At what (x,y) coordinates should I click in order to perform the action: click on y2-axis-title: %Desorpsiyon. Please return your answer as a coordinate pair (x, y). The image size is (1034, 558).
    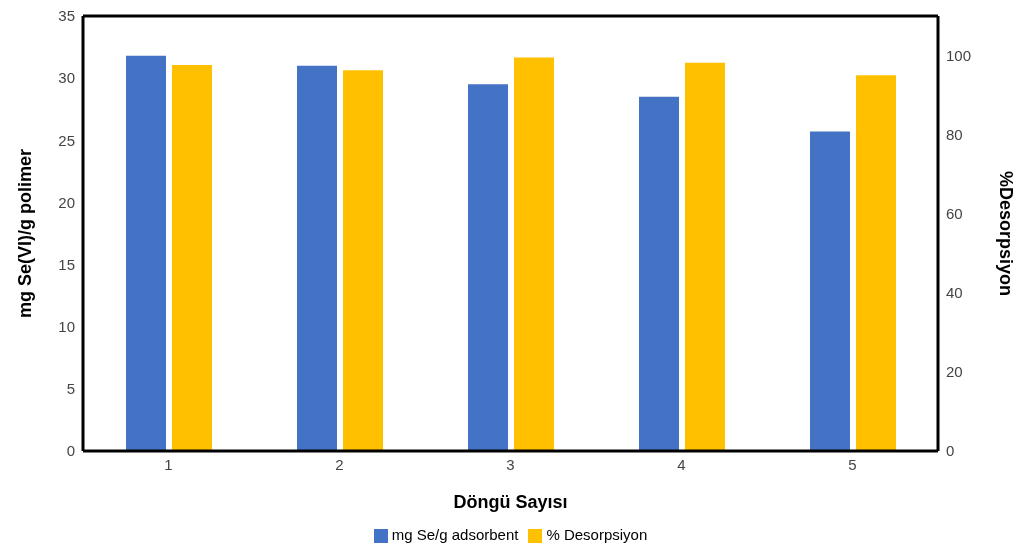
    Looking at the image, I should click on (1005, 233).